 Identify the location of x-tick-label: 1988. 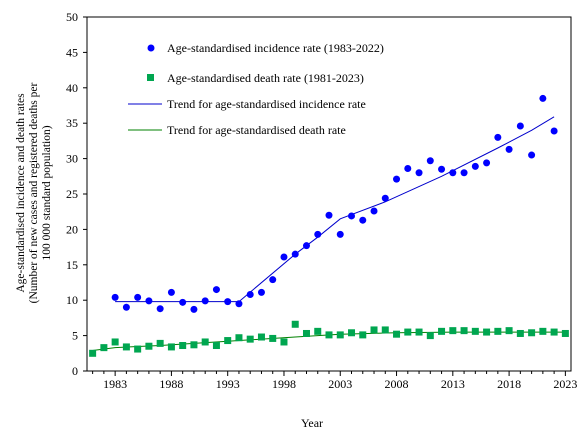
(171, 384).